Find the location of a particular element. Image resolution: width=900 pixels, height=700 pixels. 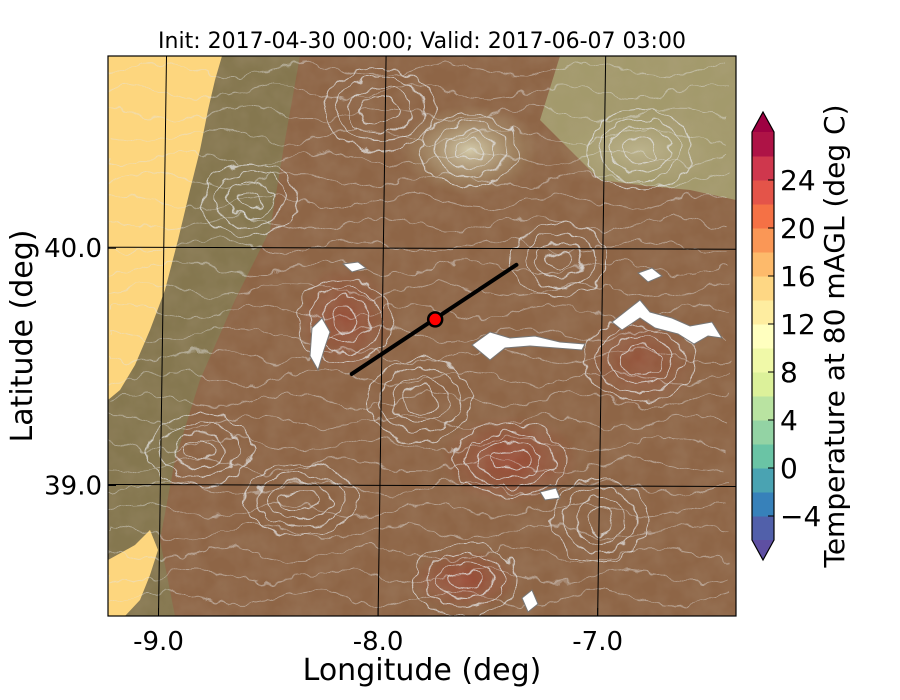

y-tick-label: 40.0 is located at coordinates (73, 249).